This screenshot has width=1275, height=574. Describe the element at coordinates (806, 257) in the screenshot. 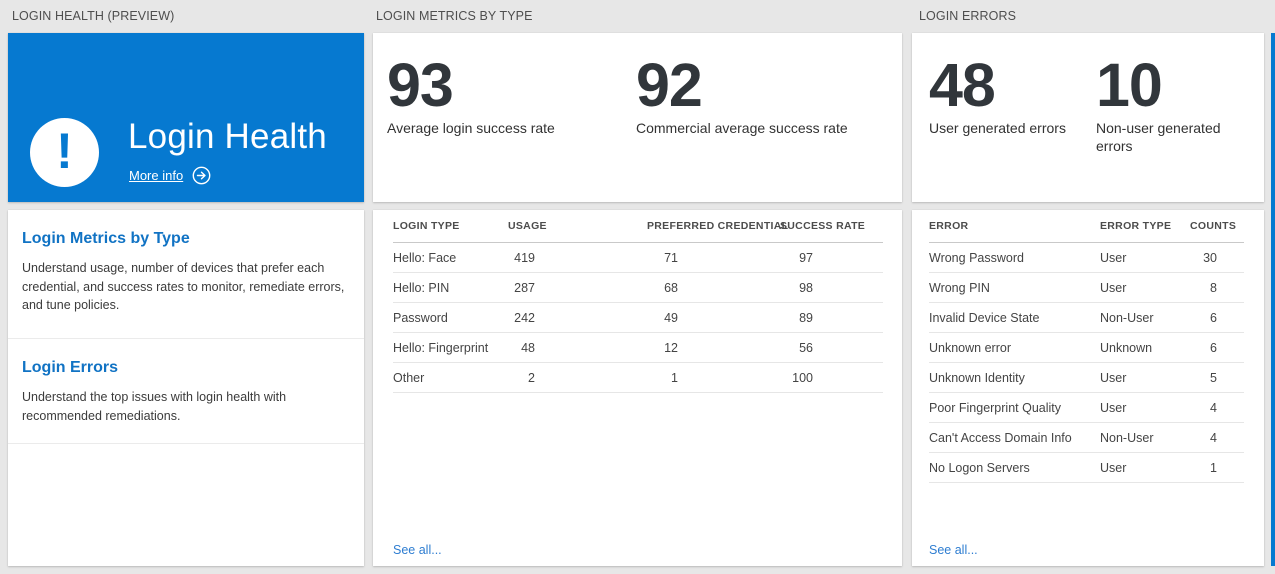

I see `cell-success-rate: 97` at that location.